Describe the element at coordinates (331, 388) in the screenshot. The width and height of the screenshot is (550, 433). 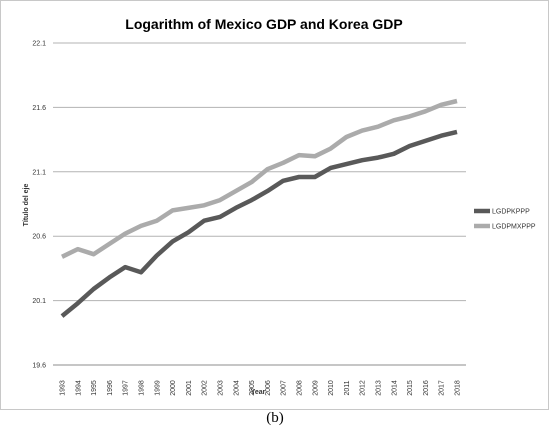
I see `x-tick-label: 2010` at that location.